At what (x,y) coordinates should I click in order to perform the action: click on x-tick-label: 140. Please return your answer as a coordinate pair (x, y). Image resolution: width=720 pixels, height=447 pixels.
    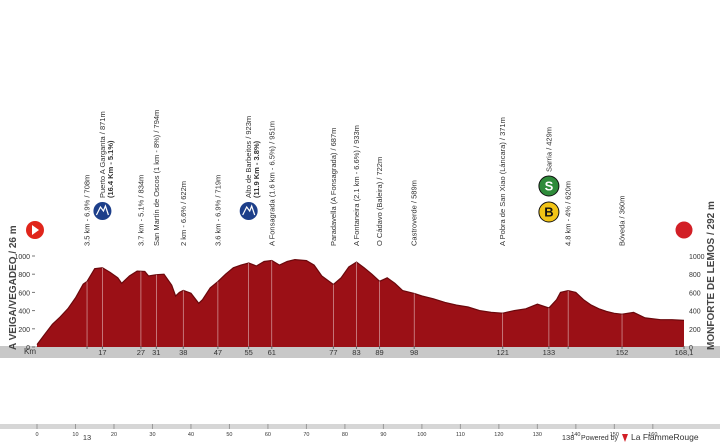
    Looking at the image, I should click on (575, 435).